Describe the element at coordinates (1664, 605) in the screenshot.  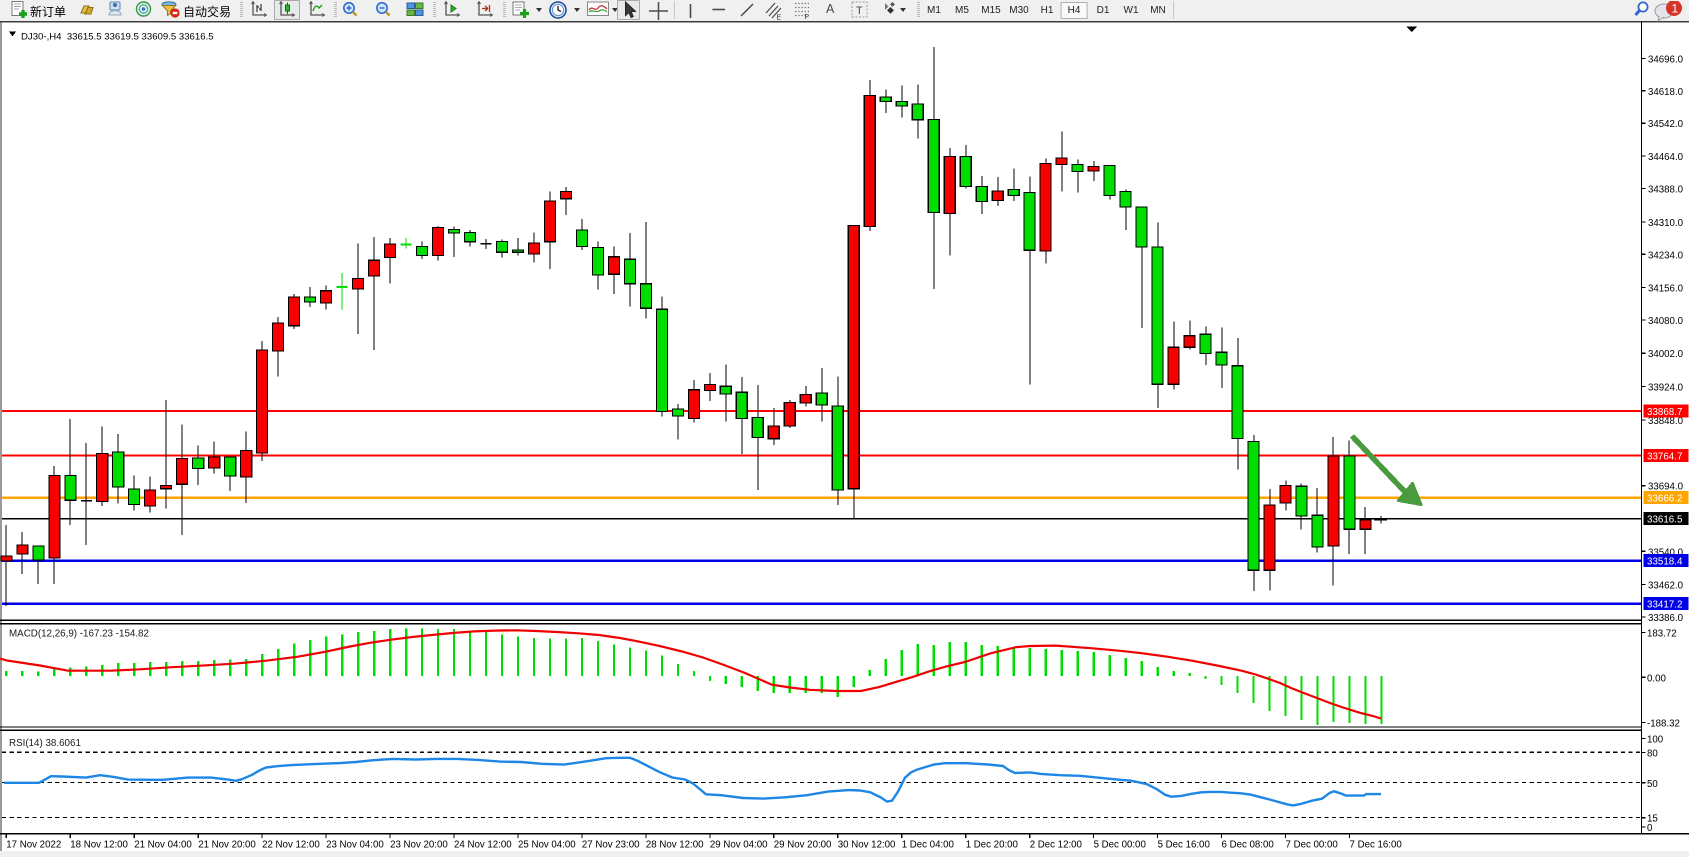
I see `svg-text: 33417.2` at that location.